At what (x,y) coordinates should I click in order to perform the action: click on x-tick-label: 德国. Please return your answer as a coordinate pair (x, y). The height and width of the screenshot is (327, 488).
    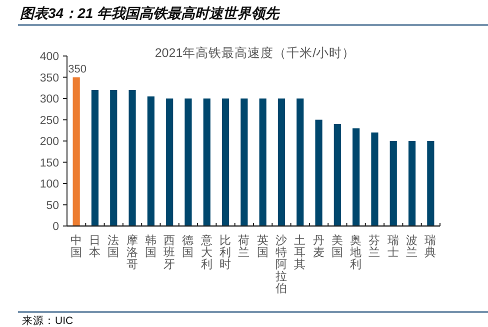
    Looking at the image, I should click on (188, 246).